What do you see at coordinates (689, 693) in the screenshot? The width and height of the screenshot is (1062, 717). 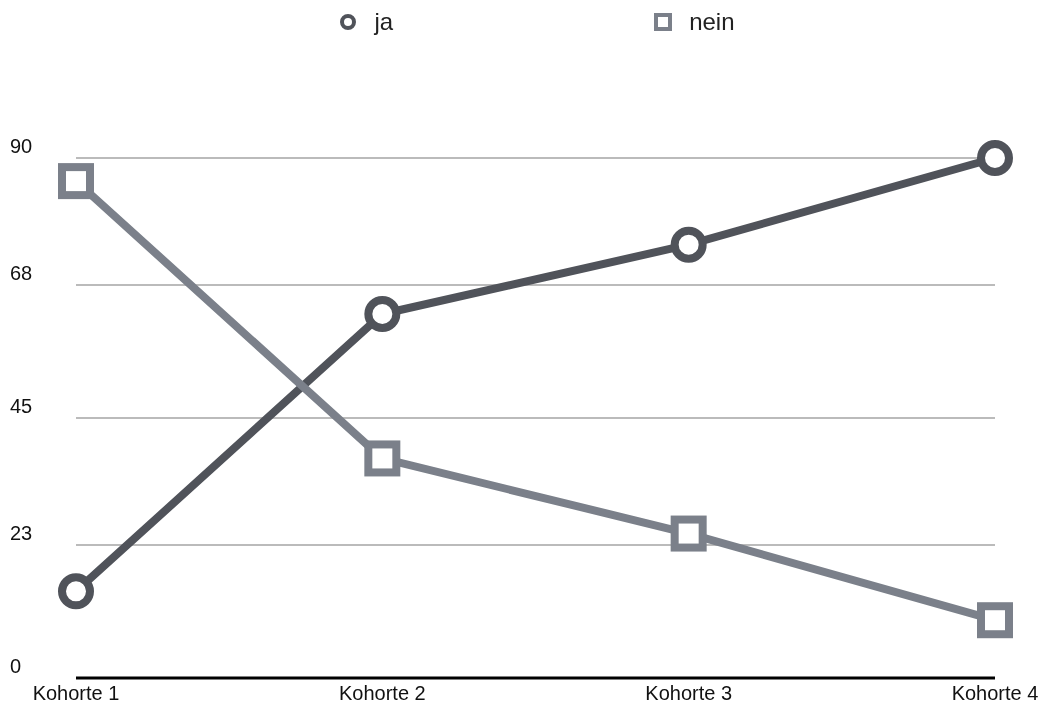 I see `x-tick-label: Kohorte 3` at bounding box center [689, 693].